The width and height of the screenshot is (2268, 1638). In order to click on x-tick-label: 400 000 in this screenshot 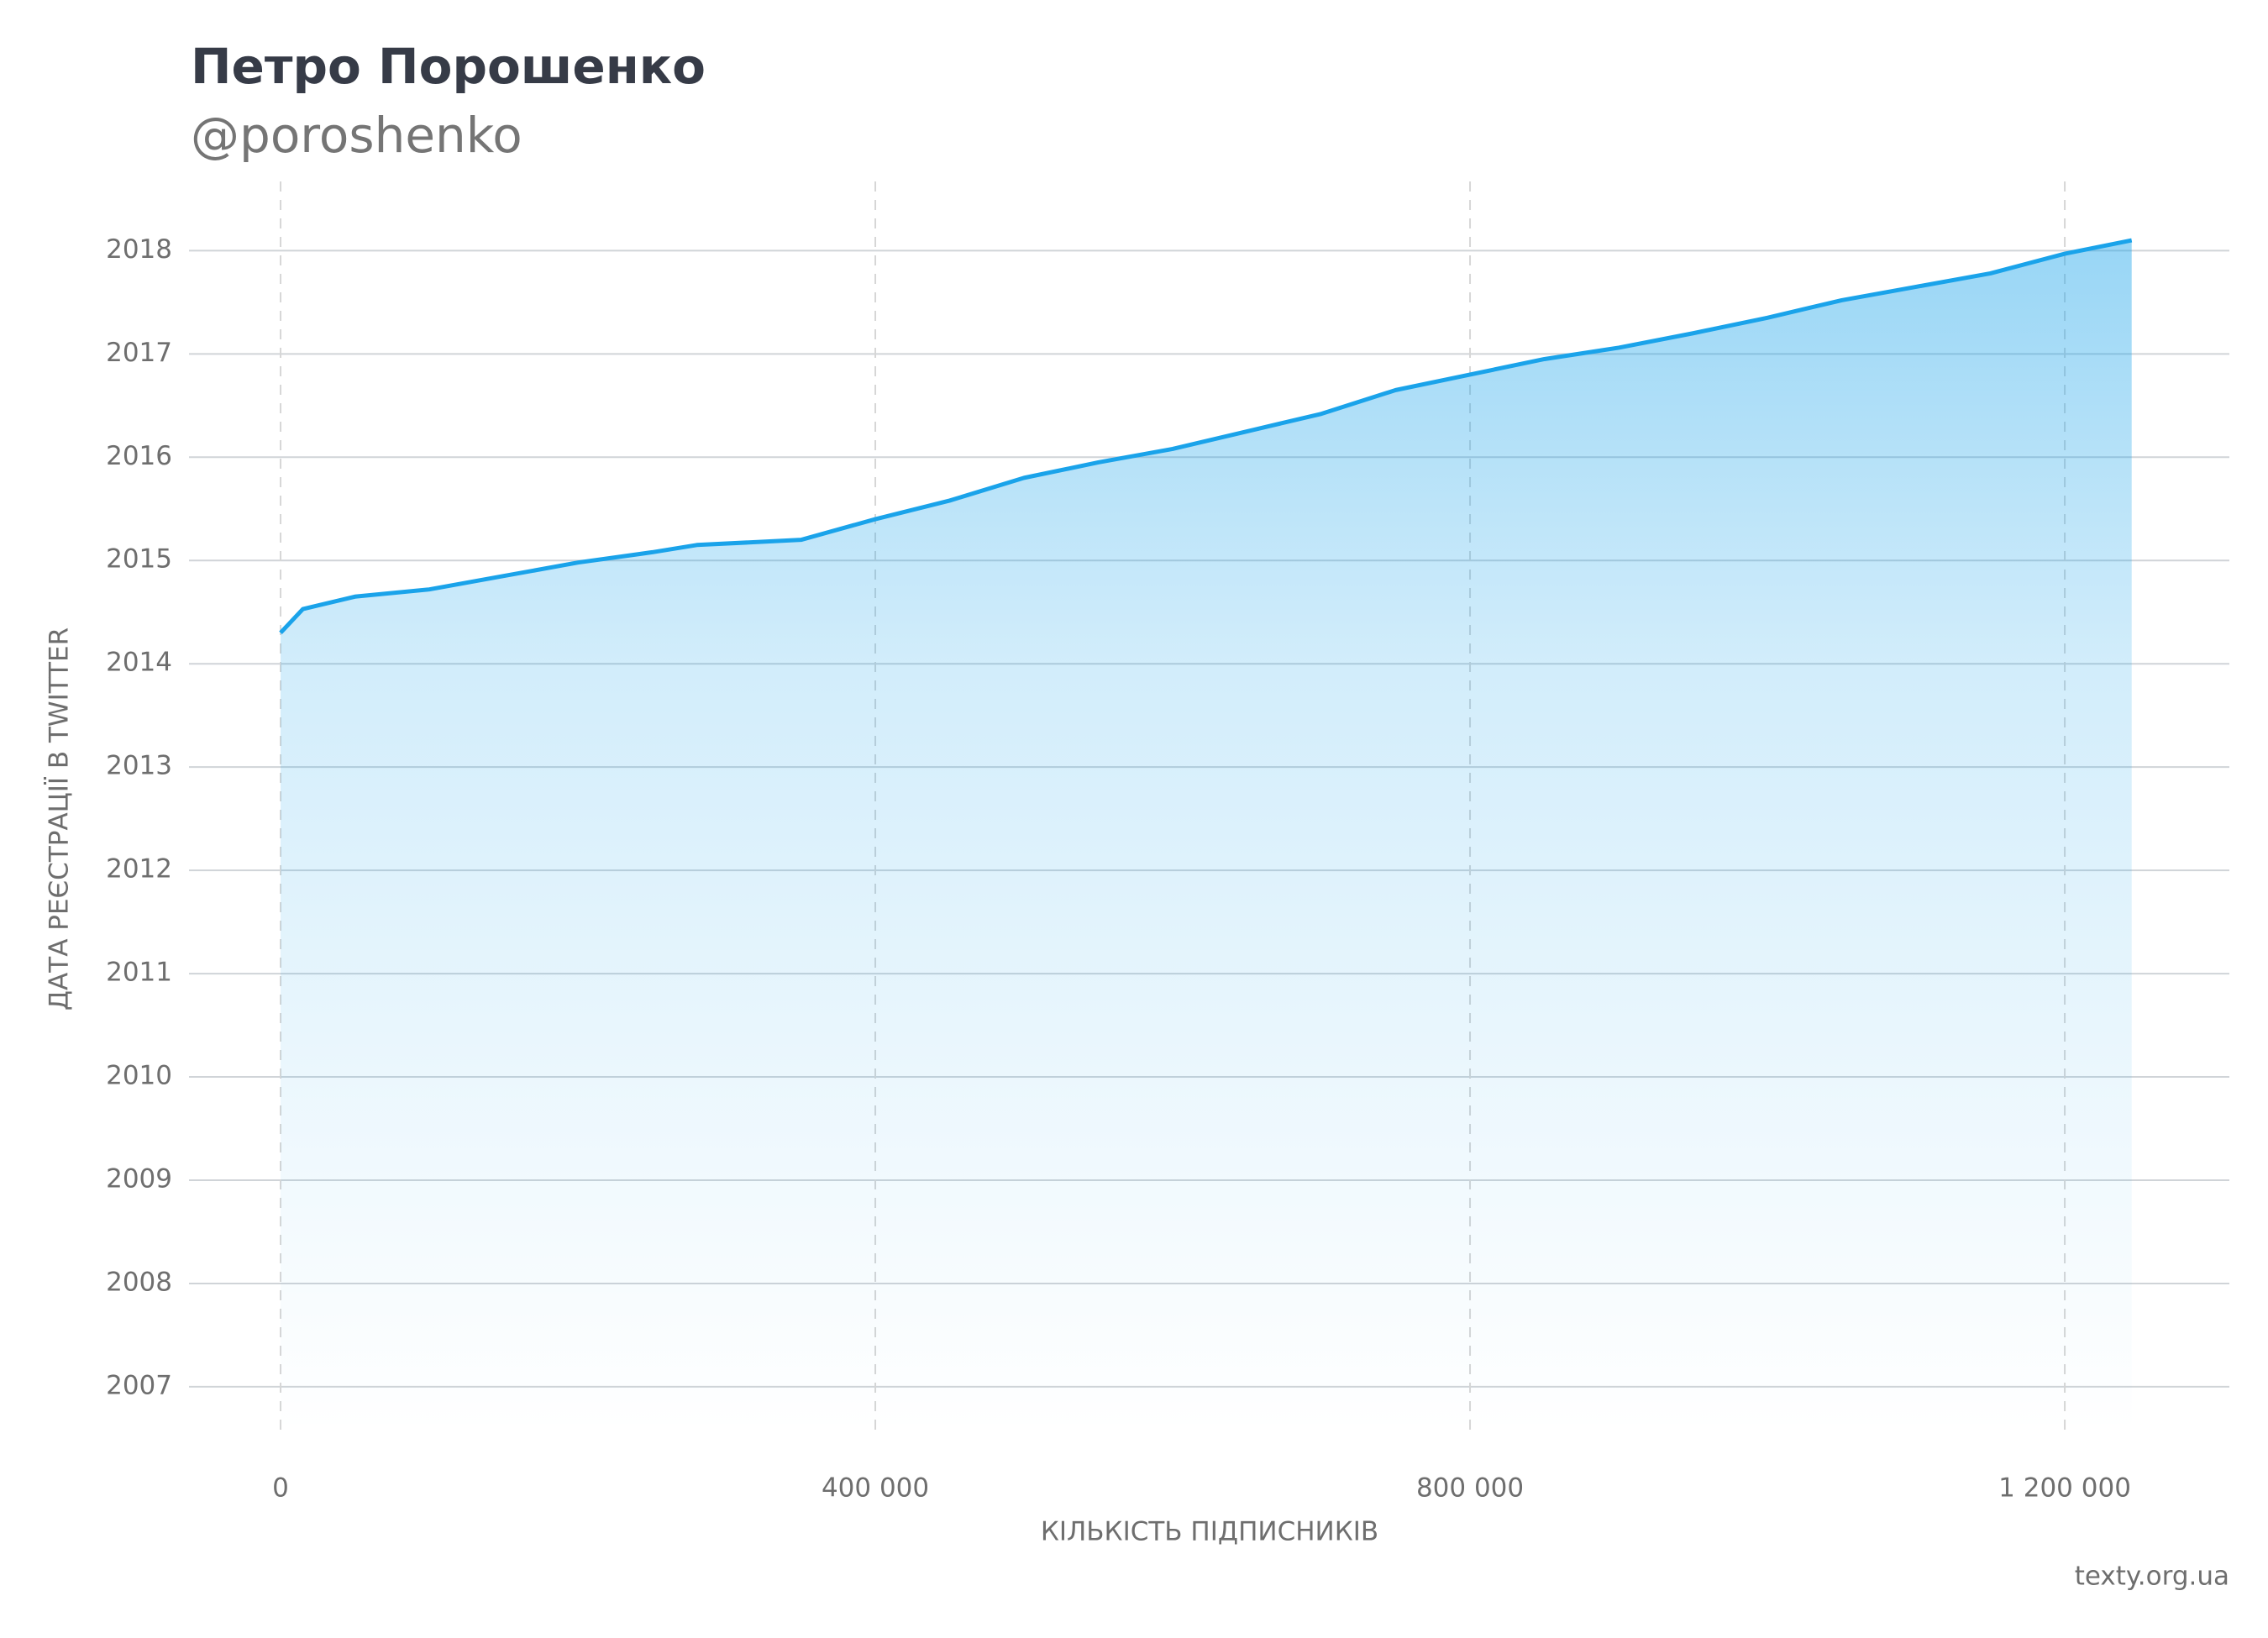, I will do `click(875, 1488)`.